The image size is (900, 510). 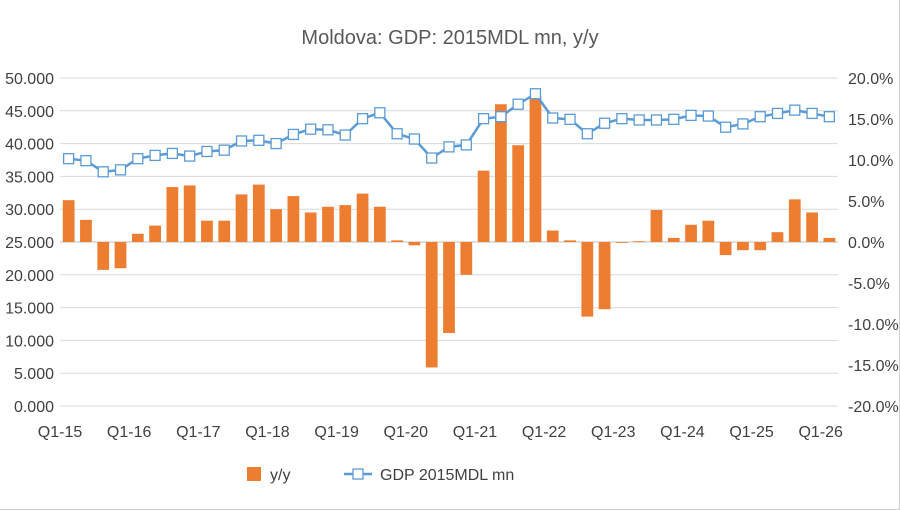 I want to click on left-tick-label: 35.000, so click(x=29, y=177).